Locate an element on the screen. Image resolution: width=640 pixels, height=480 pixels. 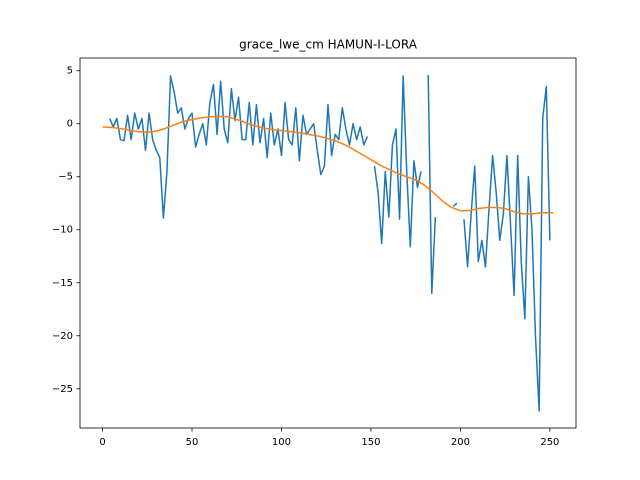
chart-title: grace_lwe_cm HAMUN-I-LORA is located at coordinates (328, 45).